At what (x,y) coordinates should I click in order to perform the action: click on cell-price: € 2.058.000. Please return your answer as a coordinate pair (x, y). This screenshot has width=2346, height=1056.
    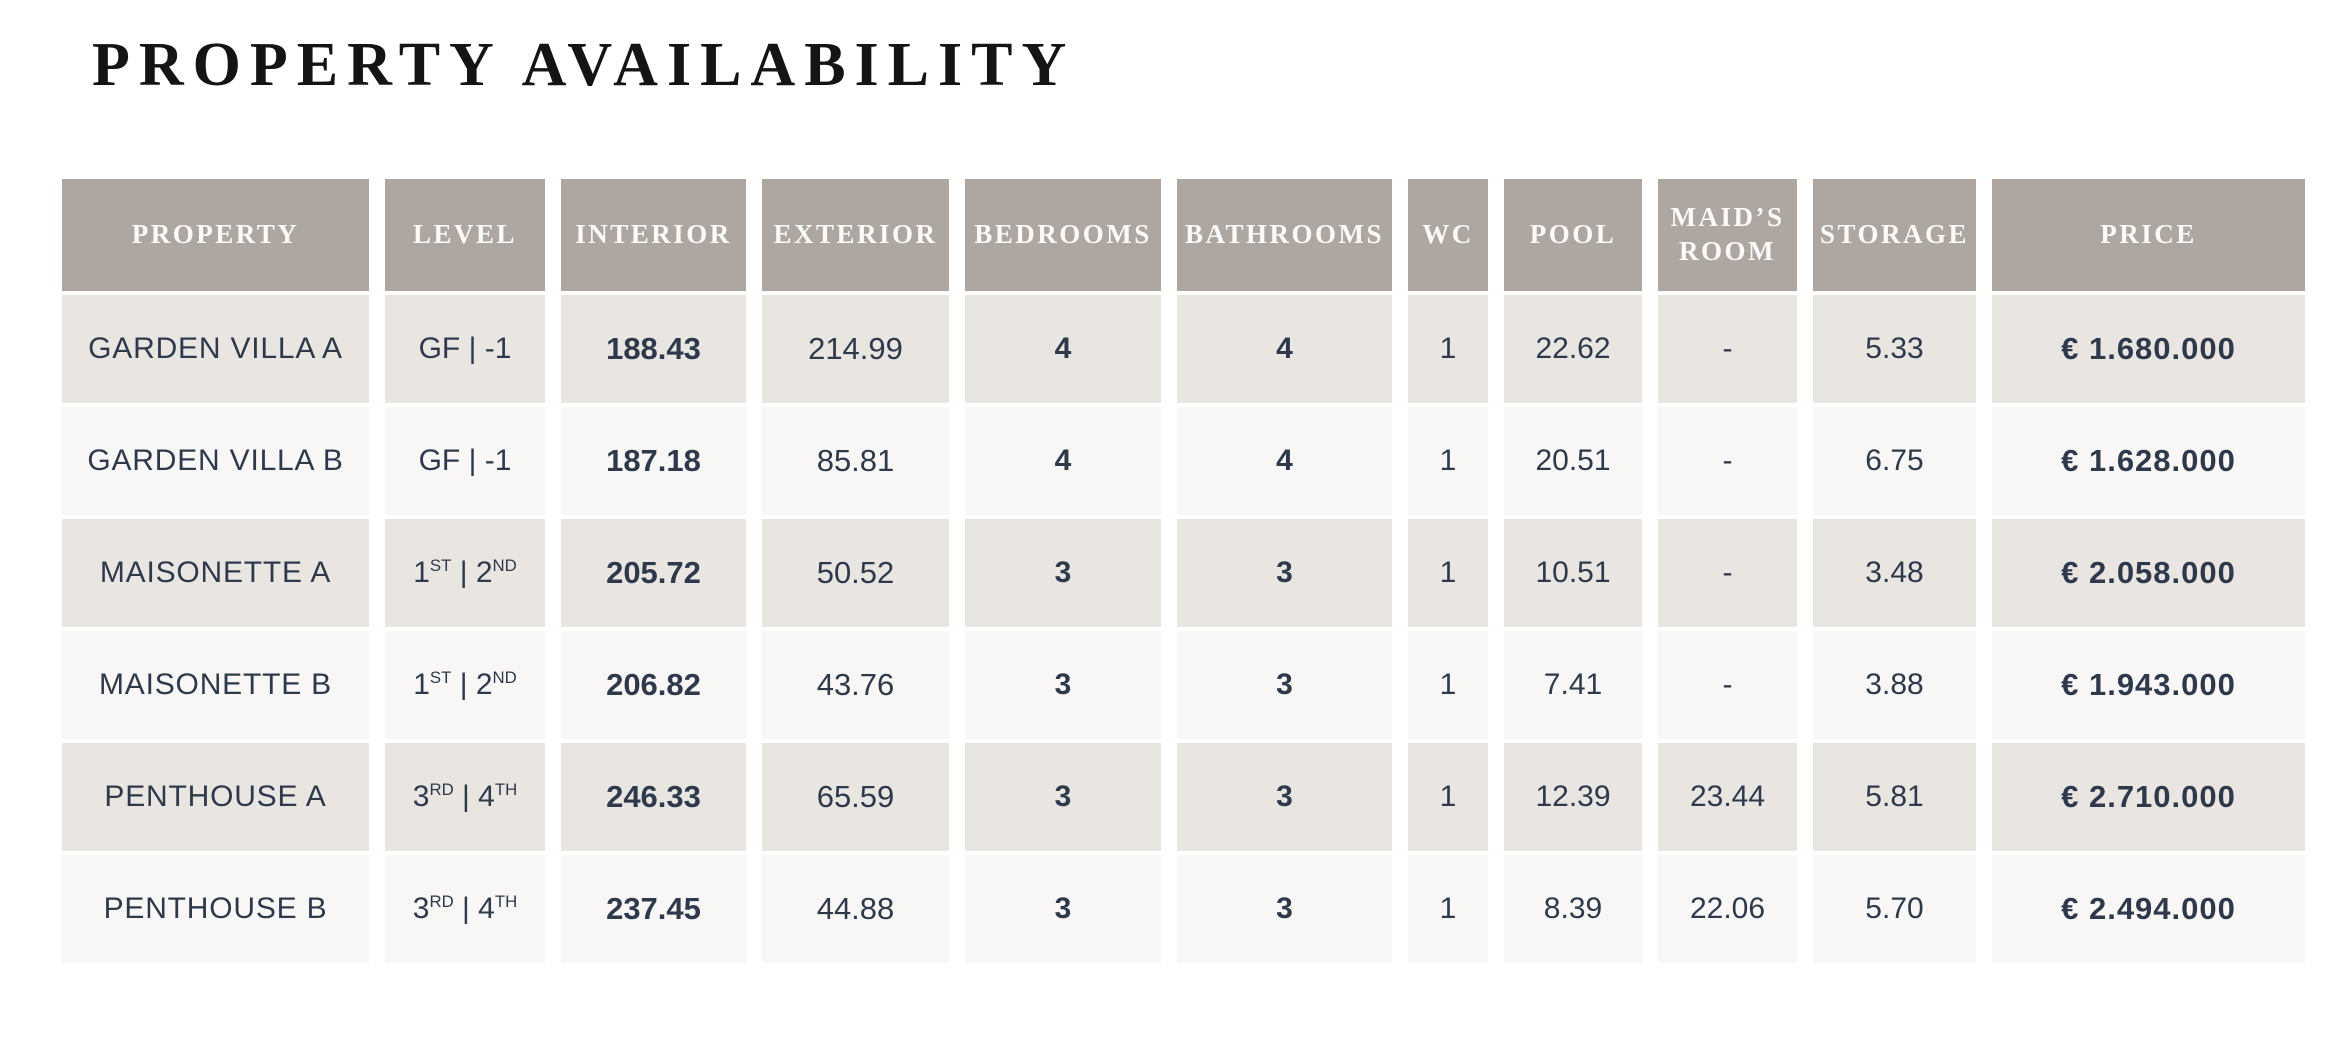
    Looking at the image, I should click on (2148, 573).